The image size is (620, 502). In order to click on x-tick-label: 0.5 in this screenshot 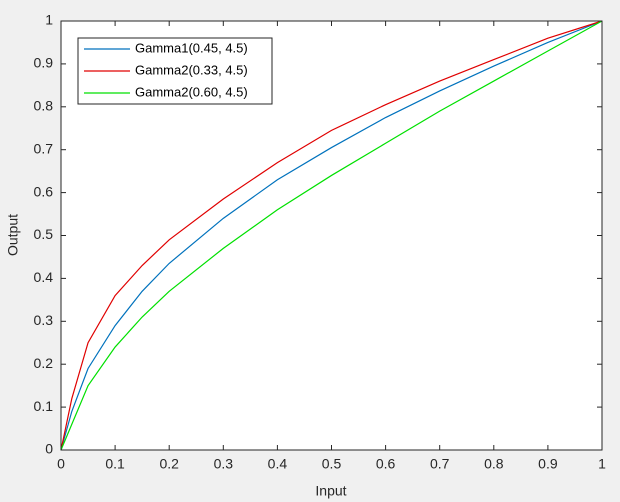, I will do `click(332, 464)`.